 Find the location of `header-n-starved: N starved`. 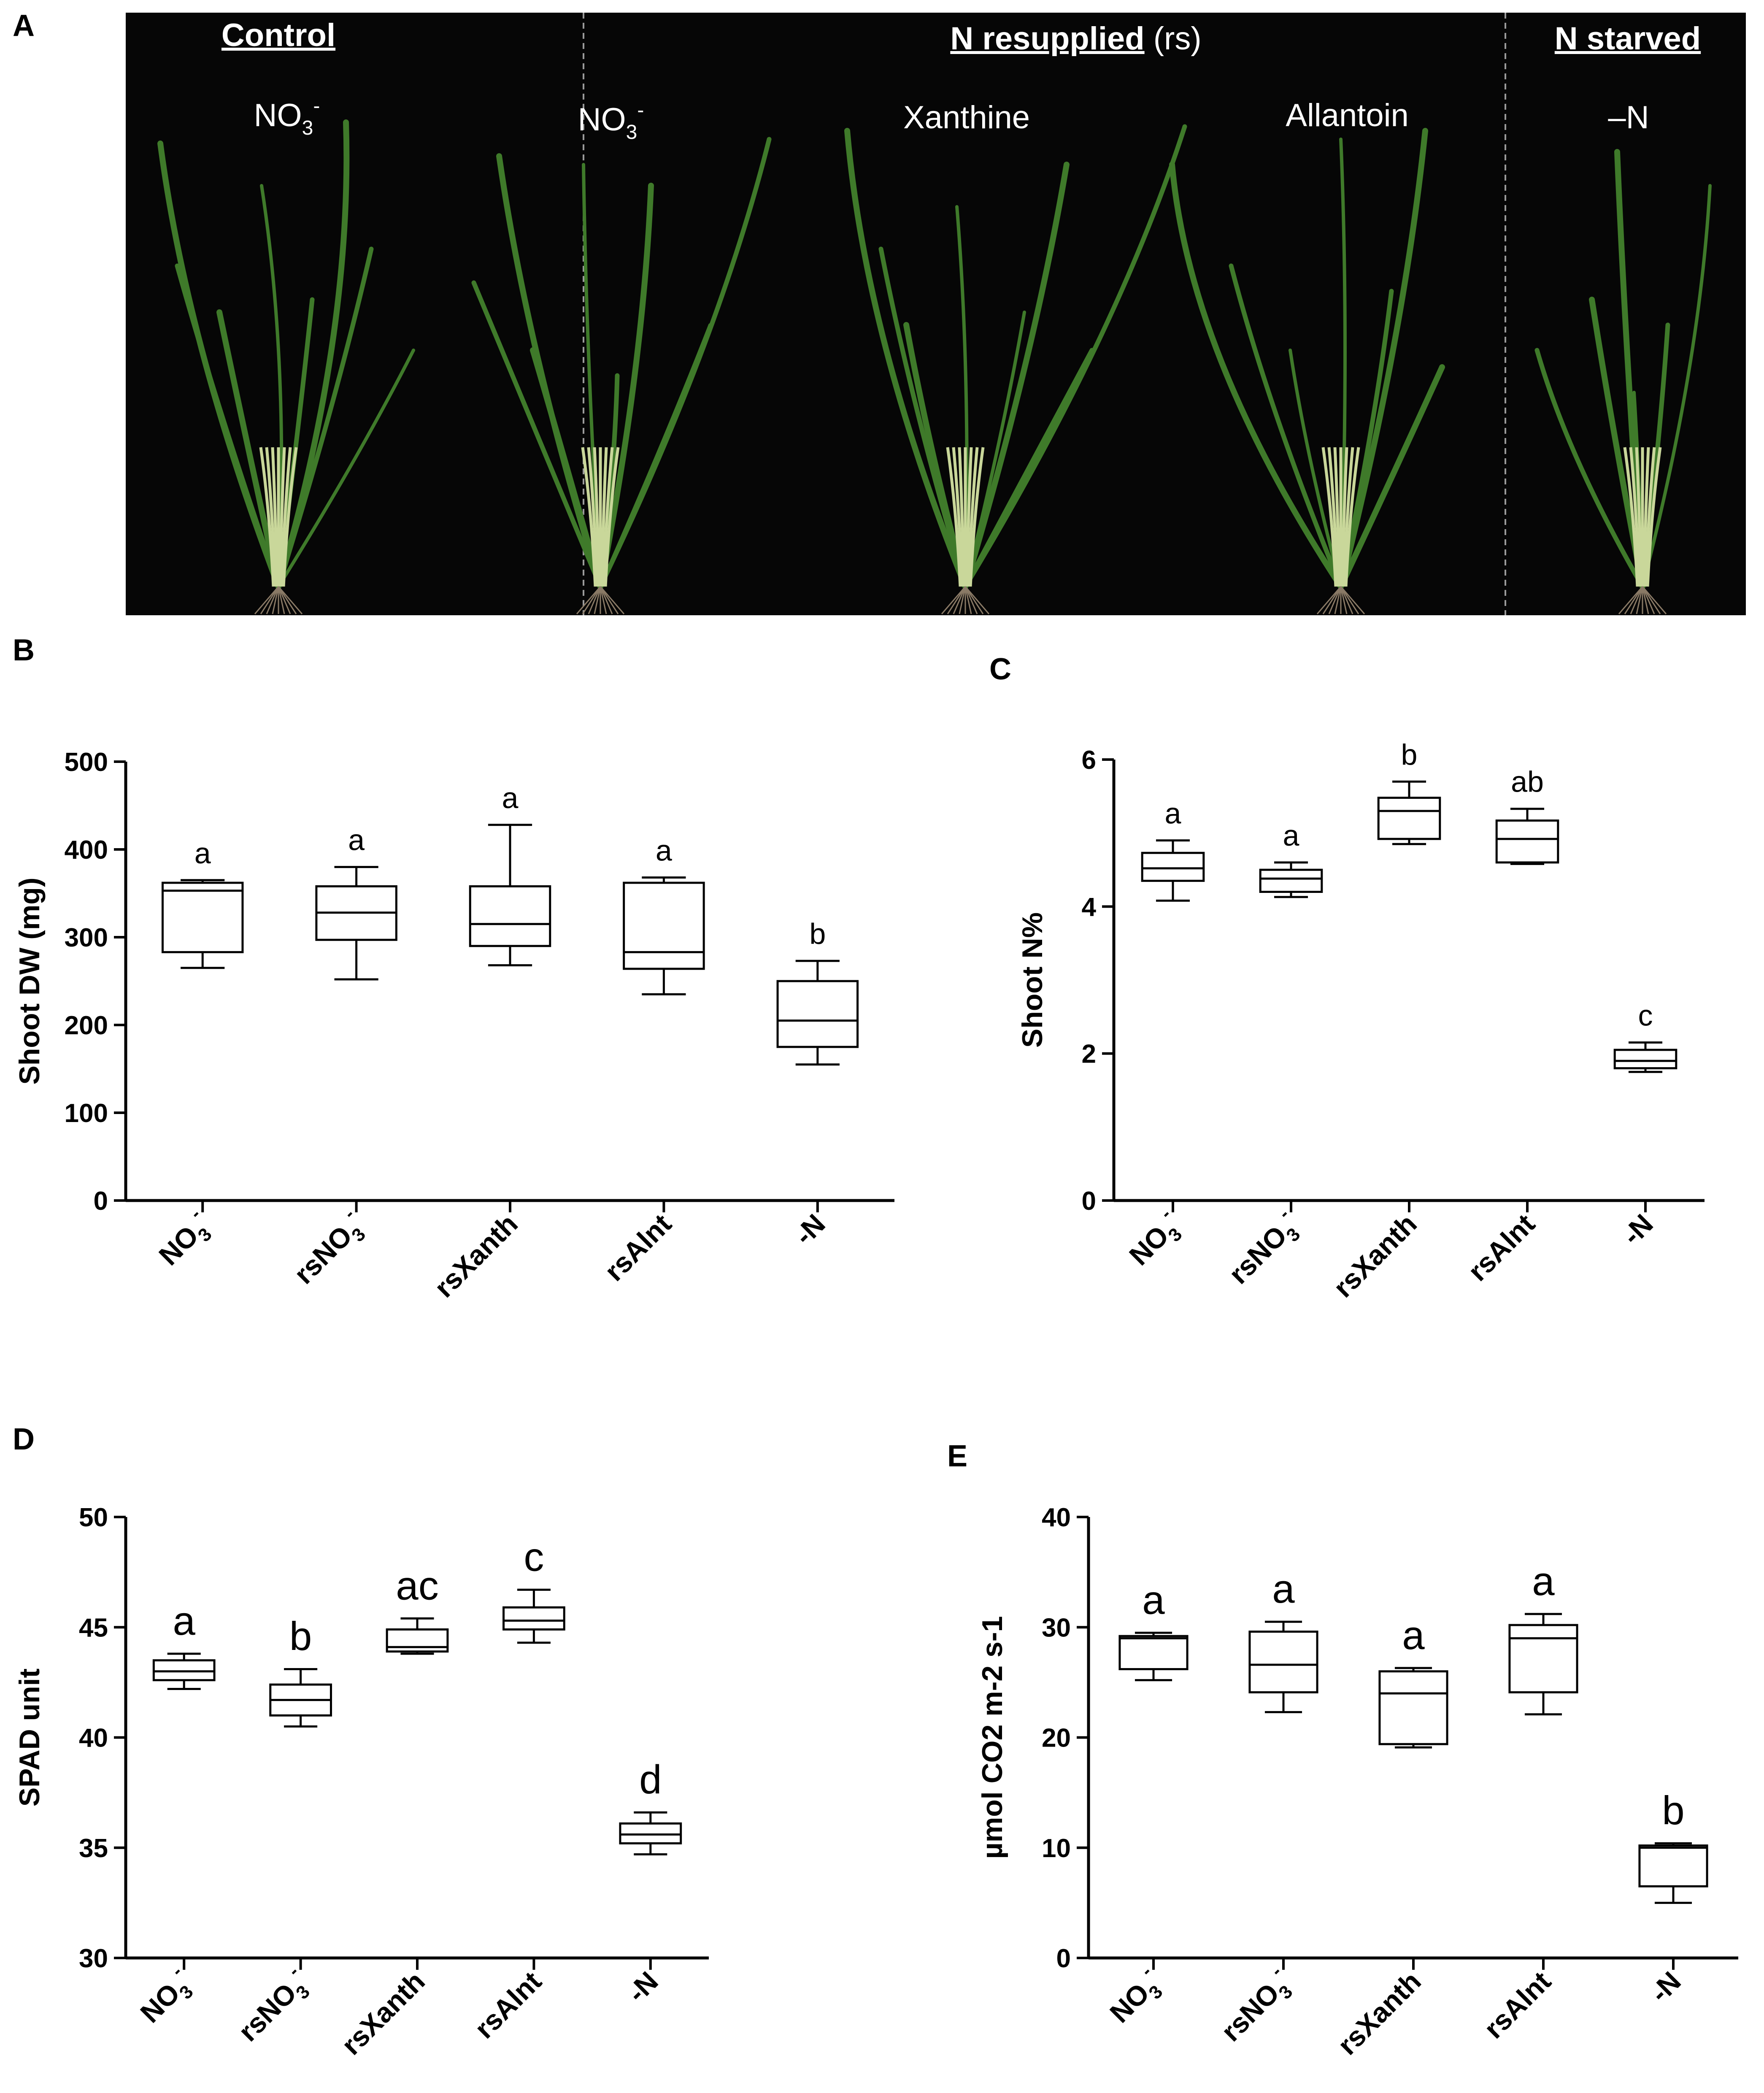

header-n-starved: N starved is located at coordinates (1628, 39).